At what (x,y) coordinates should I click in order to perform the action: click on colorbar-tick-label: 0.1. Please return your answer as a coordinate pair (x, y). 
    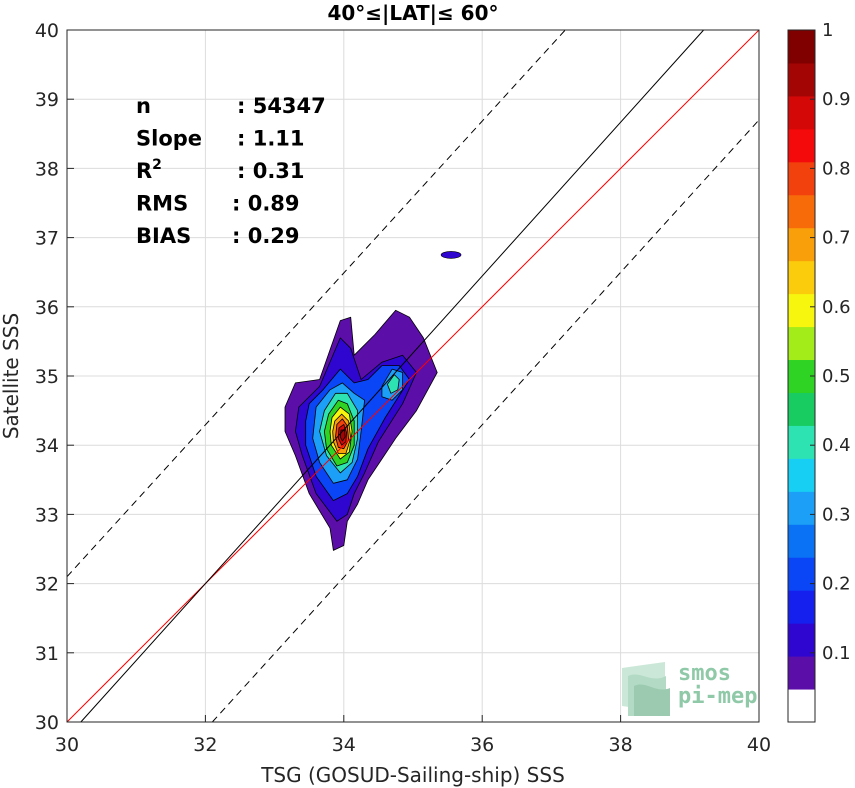
    Looking at the image, I should click on (836, 653).